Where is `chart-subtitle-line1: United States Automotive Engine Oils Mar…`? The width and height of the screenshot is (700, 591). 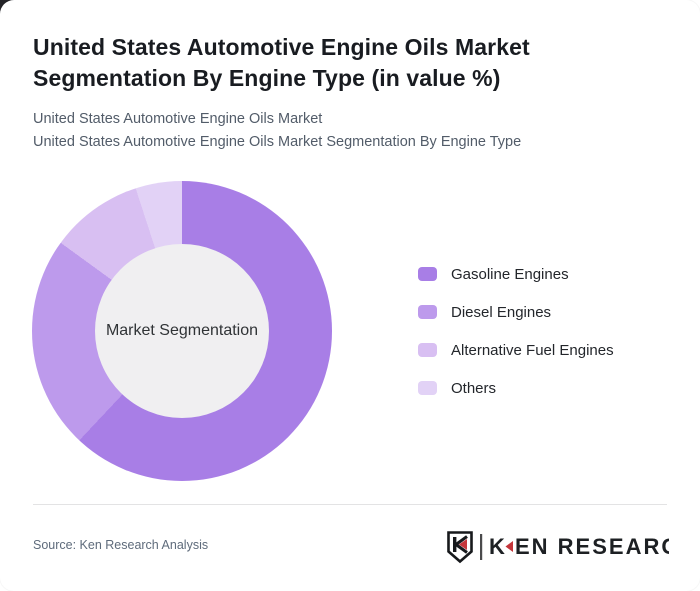 chart-subtitle-line1: United States Automotive Engine Oils Mar… is located at coordinates (178, 119).